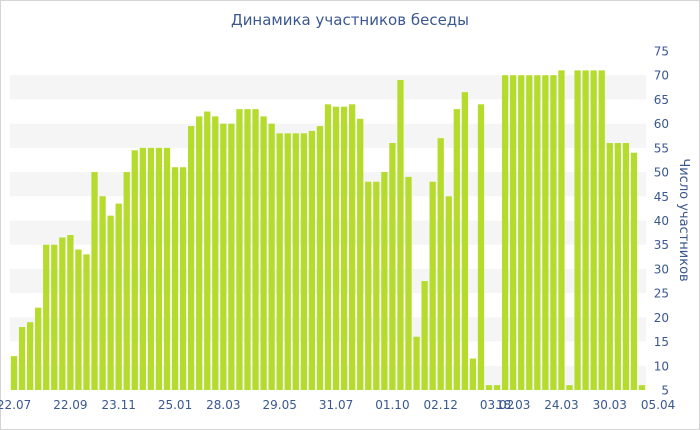 The width and height of the screenshot is (700, 430). Describe the element at coordinates (280, 405) in the screenshot. I see `x-tick-label: 29.05` at that location.